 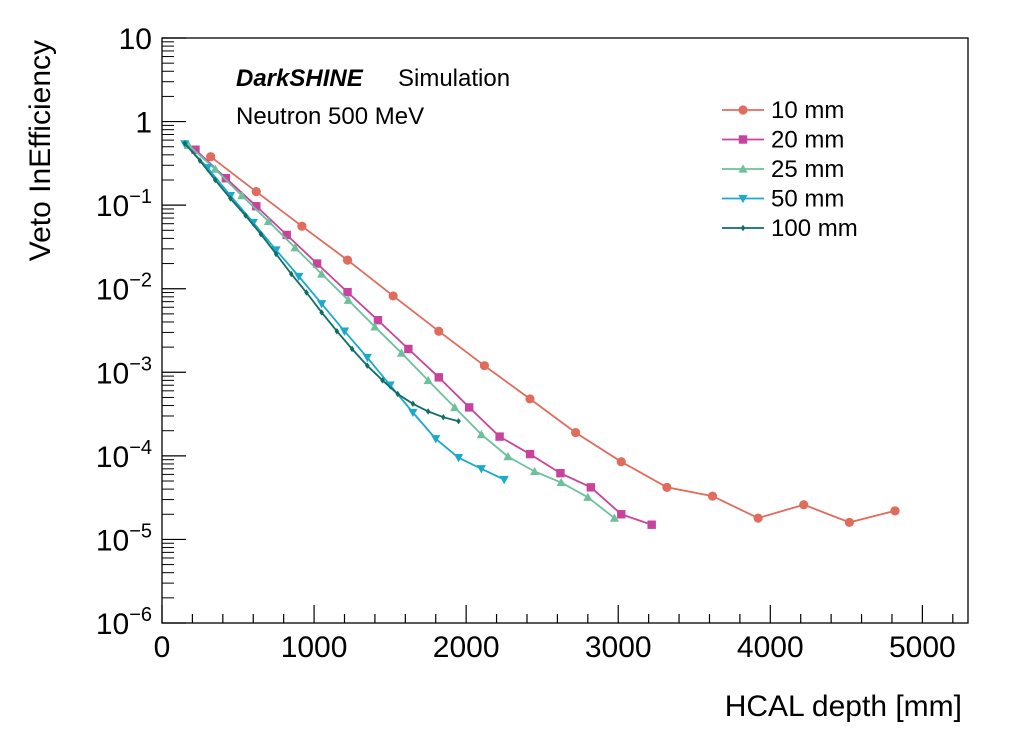 I want to click on x-tick-label: 2000, so click(x=466, y=647).